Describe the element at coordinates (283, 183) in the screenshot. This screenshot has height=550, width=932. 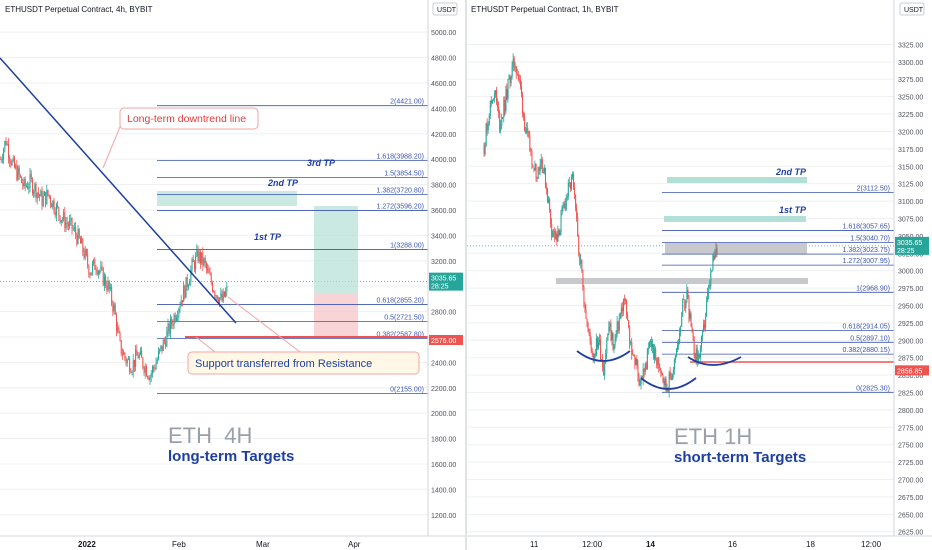
I see `left-tp2-label: 2nd TP` at that location.